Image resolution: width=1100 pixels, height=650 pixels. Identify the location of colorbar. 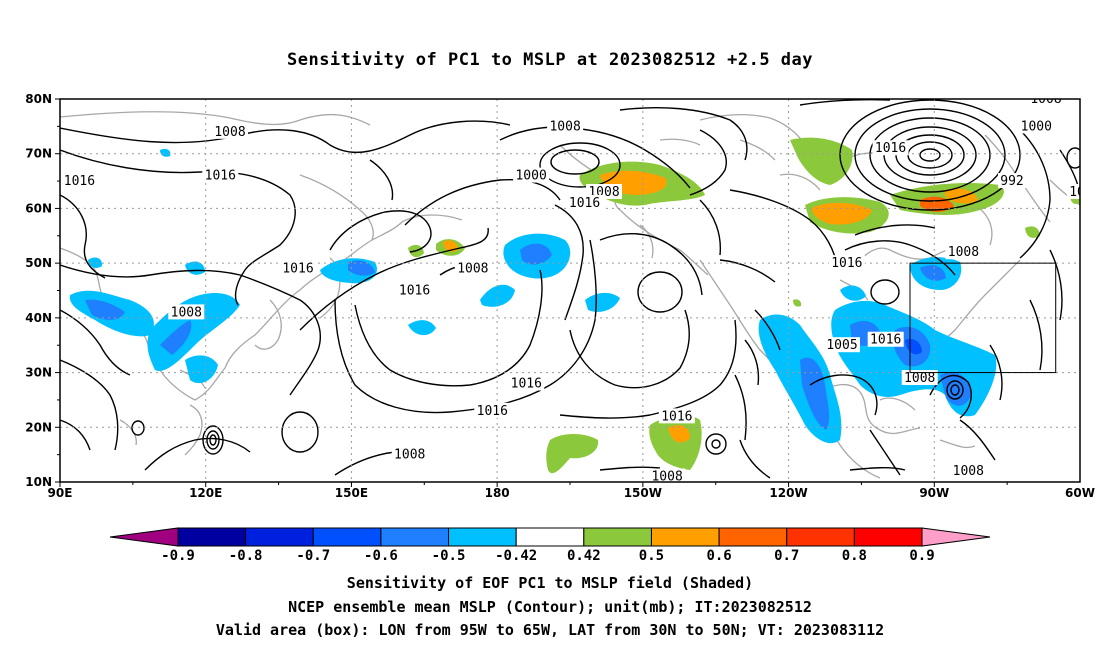
(550, 537).